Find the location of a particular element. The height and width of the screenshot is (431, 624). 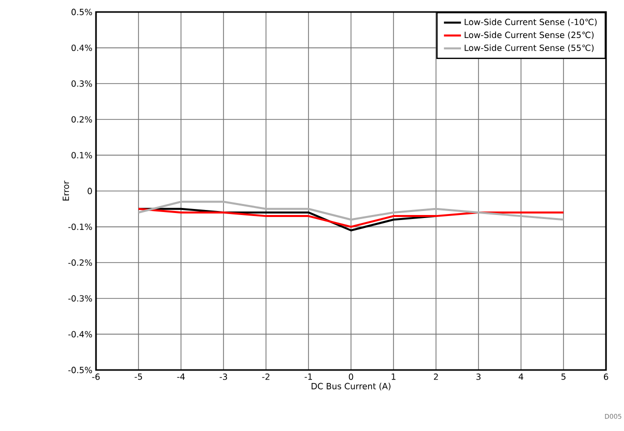

legend-label: Low-Side Current Sense (-10℃) is located at coordinates (530, 22).